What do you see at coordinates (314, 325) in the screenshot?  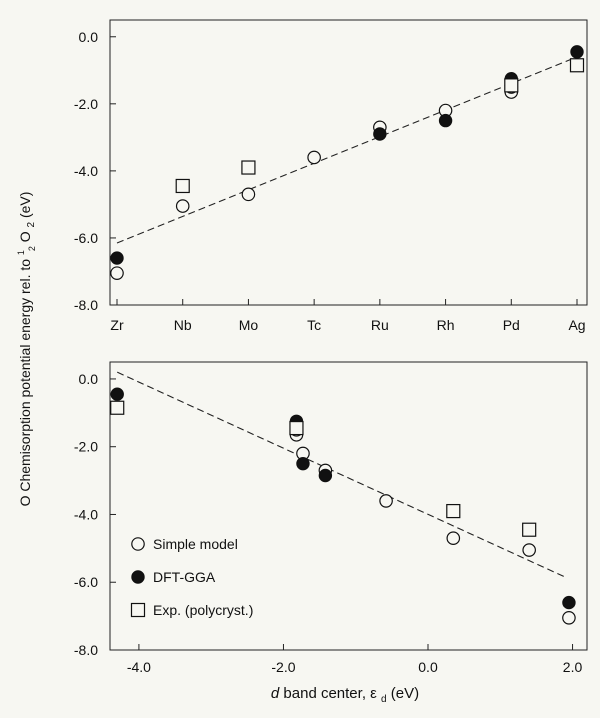 I see `panel1-x-tick-label-tc: Tc` at bounding box center [314, 325].